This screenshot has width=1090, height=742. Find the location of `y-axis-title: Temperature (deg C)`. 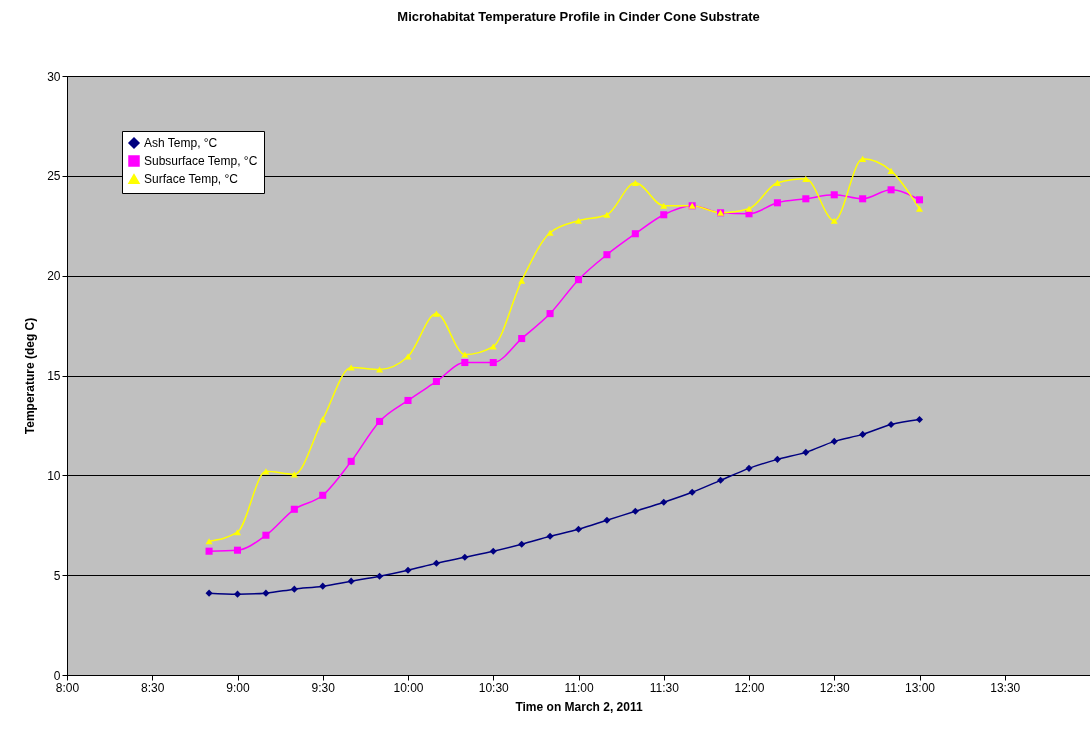

y-axis-title: Temperature (deg C) is located at coordinates (30, 376).